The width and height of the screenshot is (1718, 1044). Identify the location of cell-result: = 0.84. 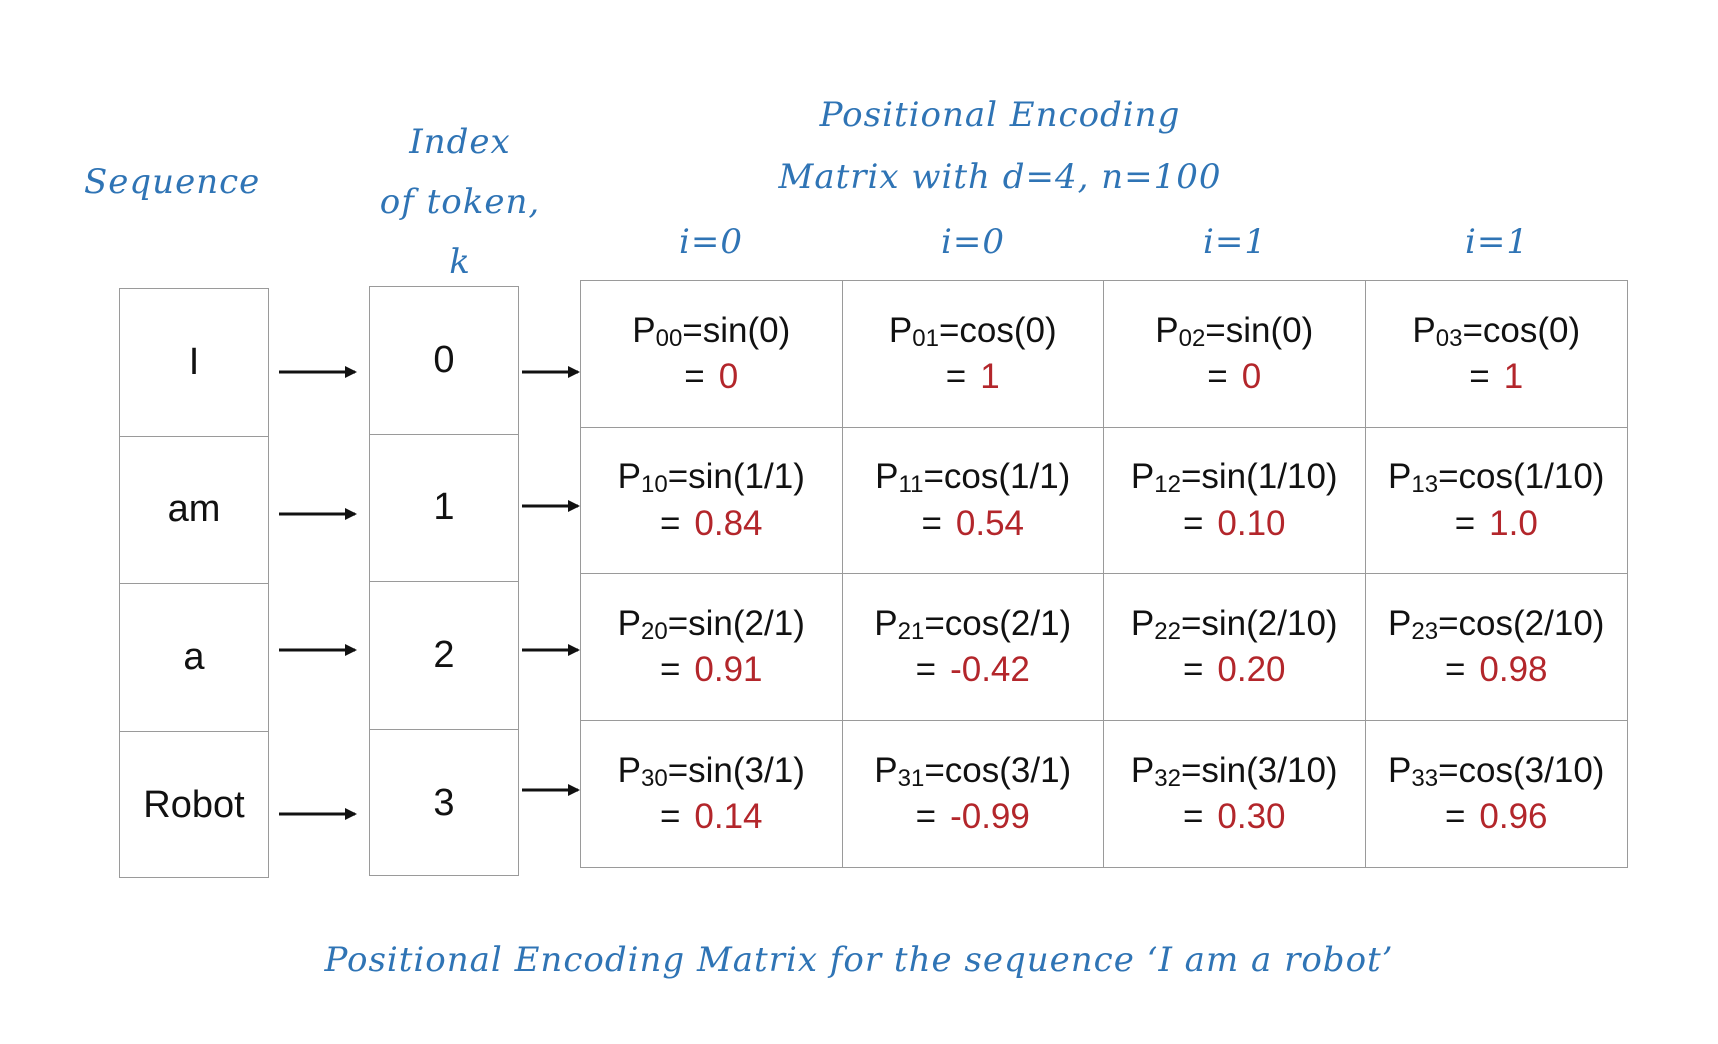
(711, 524).